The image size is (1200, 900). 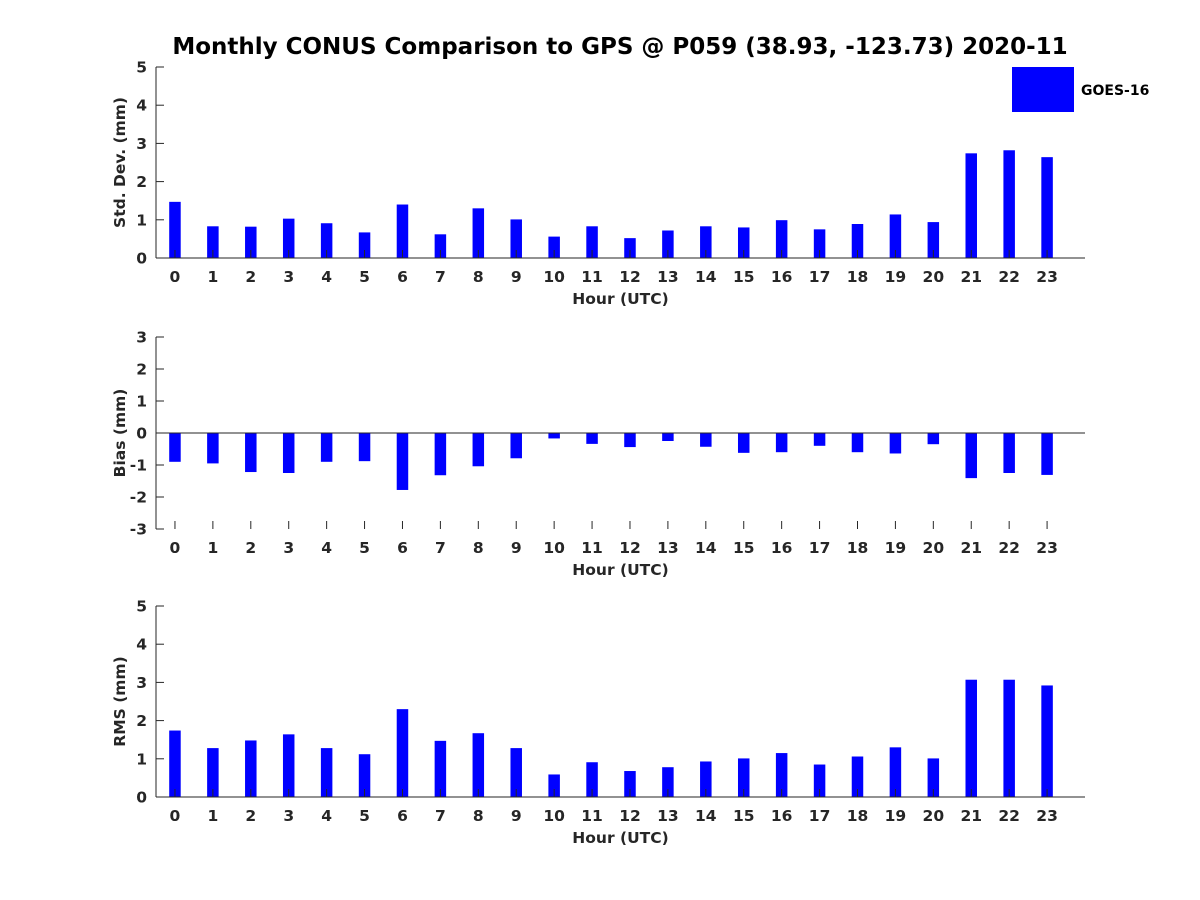 I want to click on x-tick-label: 11, so click(x=592, y=277).